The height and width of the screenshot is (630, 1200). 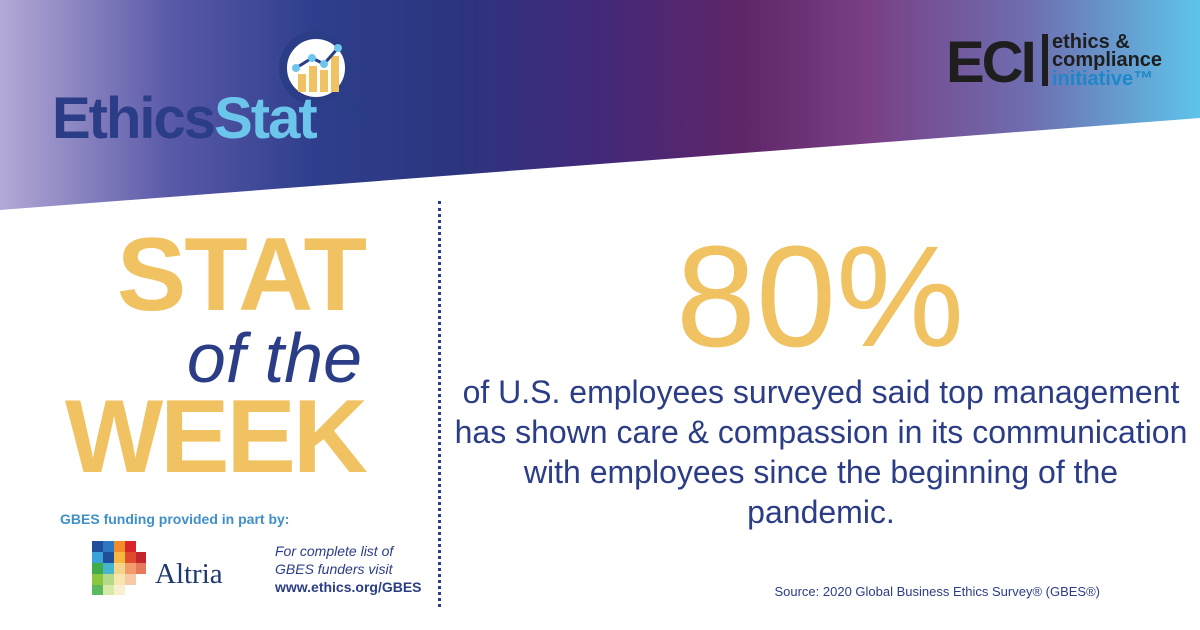 What do you see at coordinates (334, 551) in the screenshot?
I see `funders-line-1: For complete list of` at bounding box center [334, 551].